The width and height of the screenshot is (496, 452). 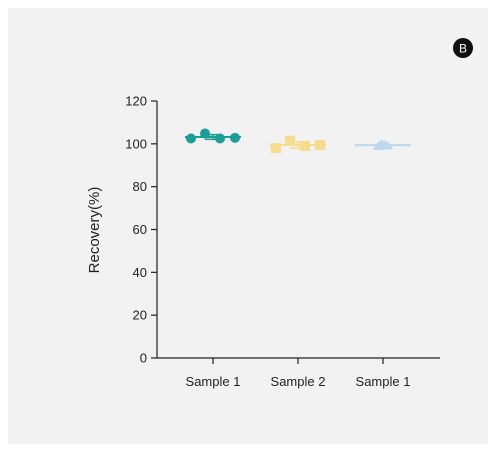 What do you see at coordinates (298, 381) in the screenshot?
I see `x-tick-label: Sample 2` at bounding box center [298, 381].